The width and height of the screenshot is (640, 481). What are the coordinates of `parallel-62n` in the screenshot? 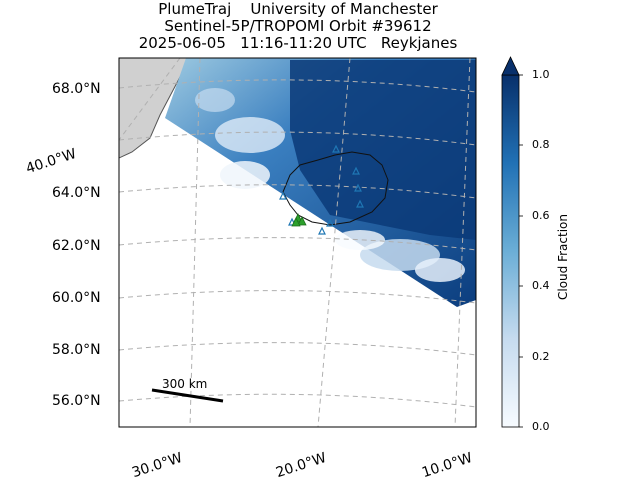 It's located at (297, 244).